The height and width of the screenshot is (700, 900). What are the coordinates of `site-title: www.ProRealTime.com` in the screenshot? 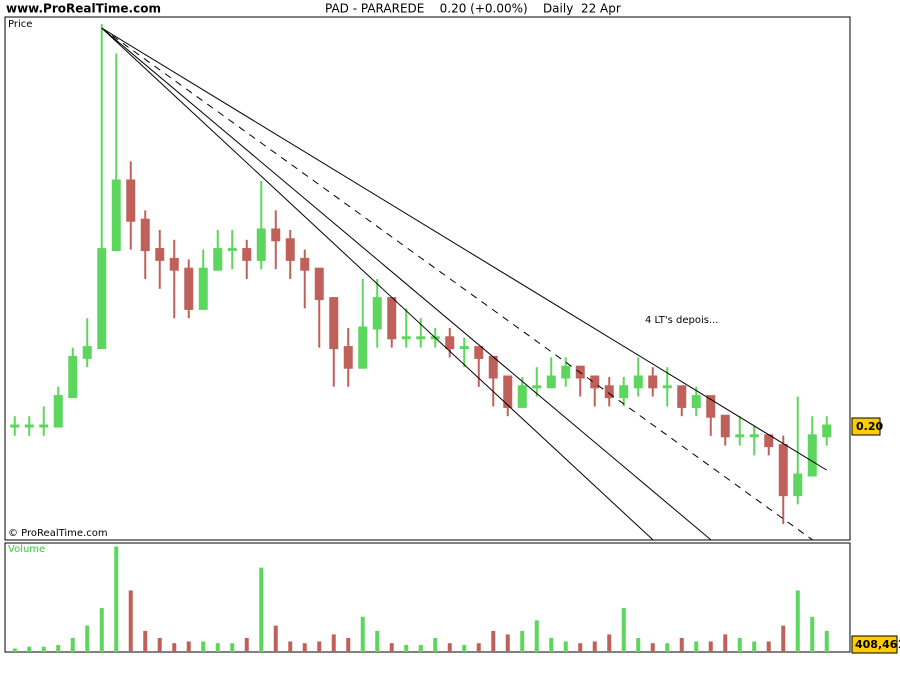 It's located at (83, 9).